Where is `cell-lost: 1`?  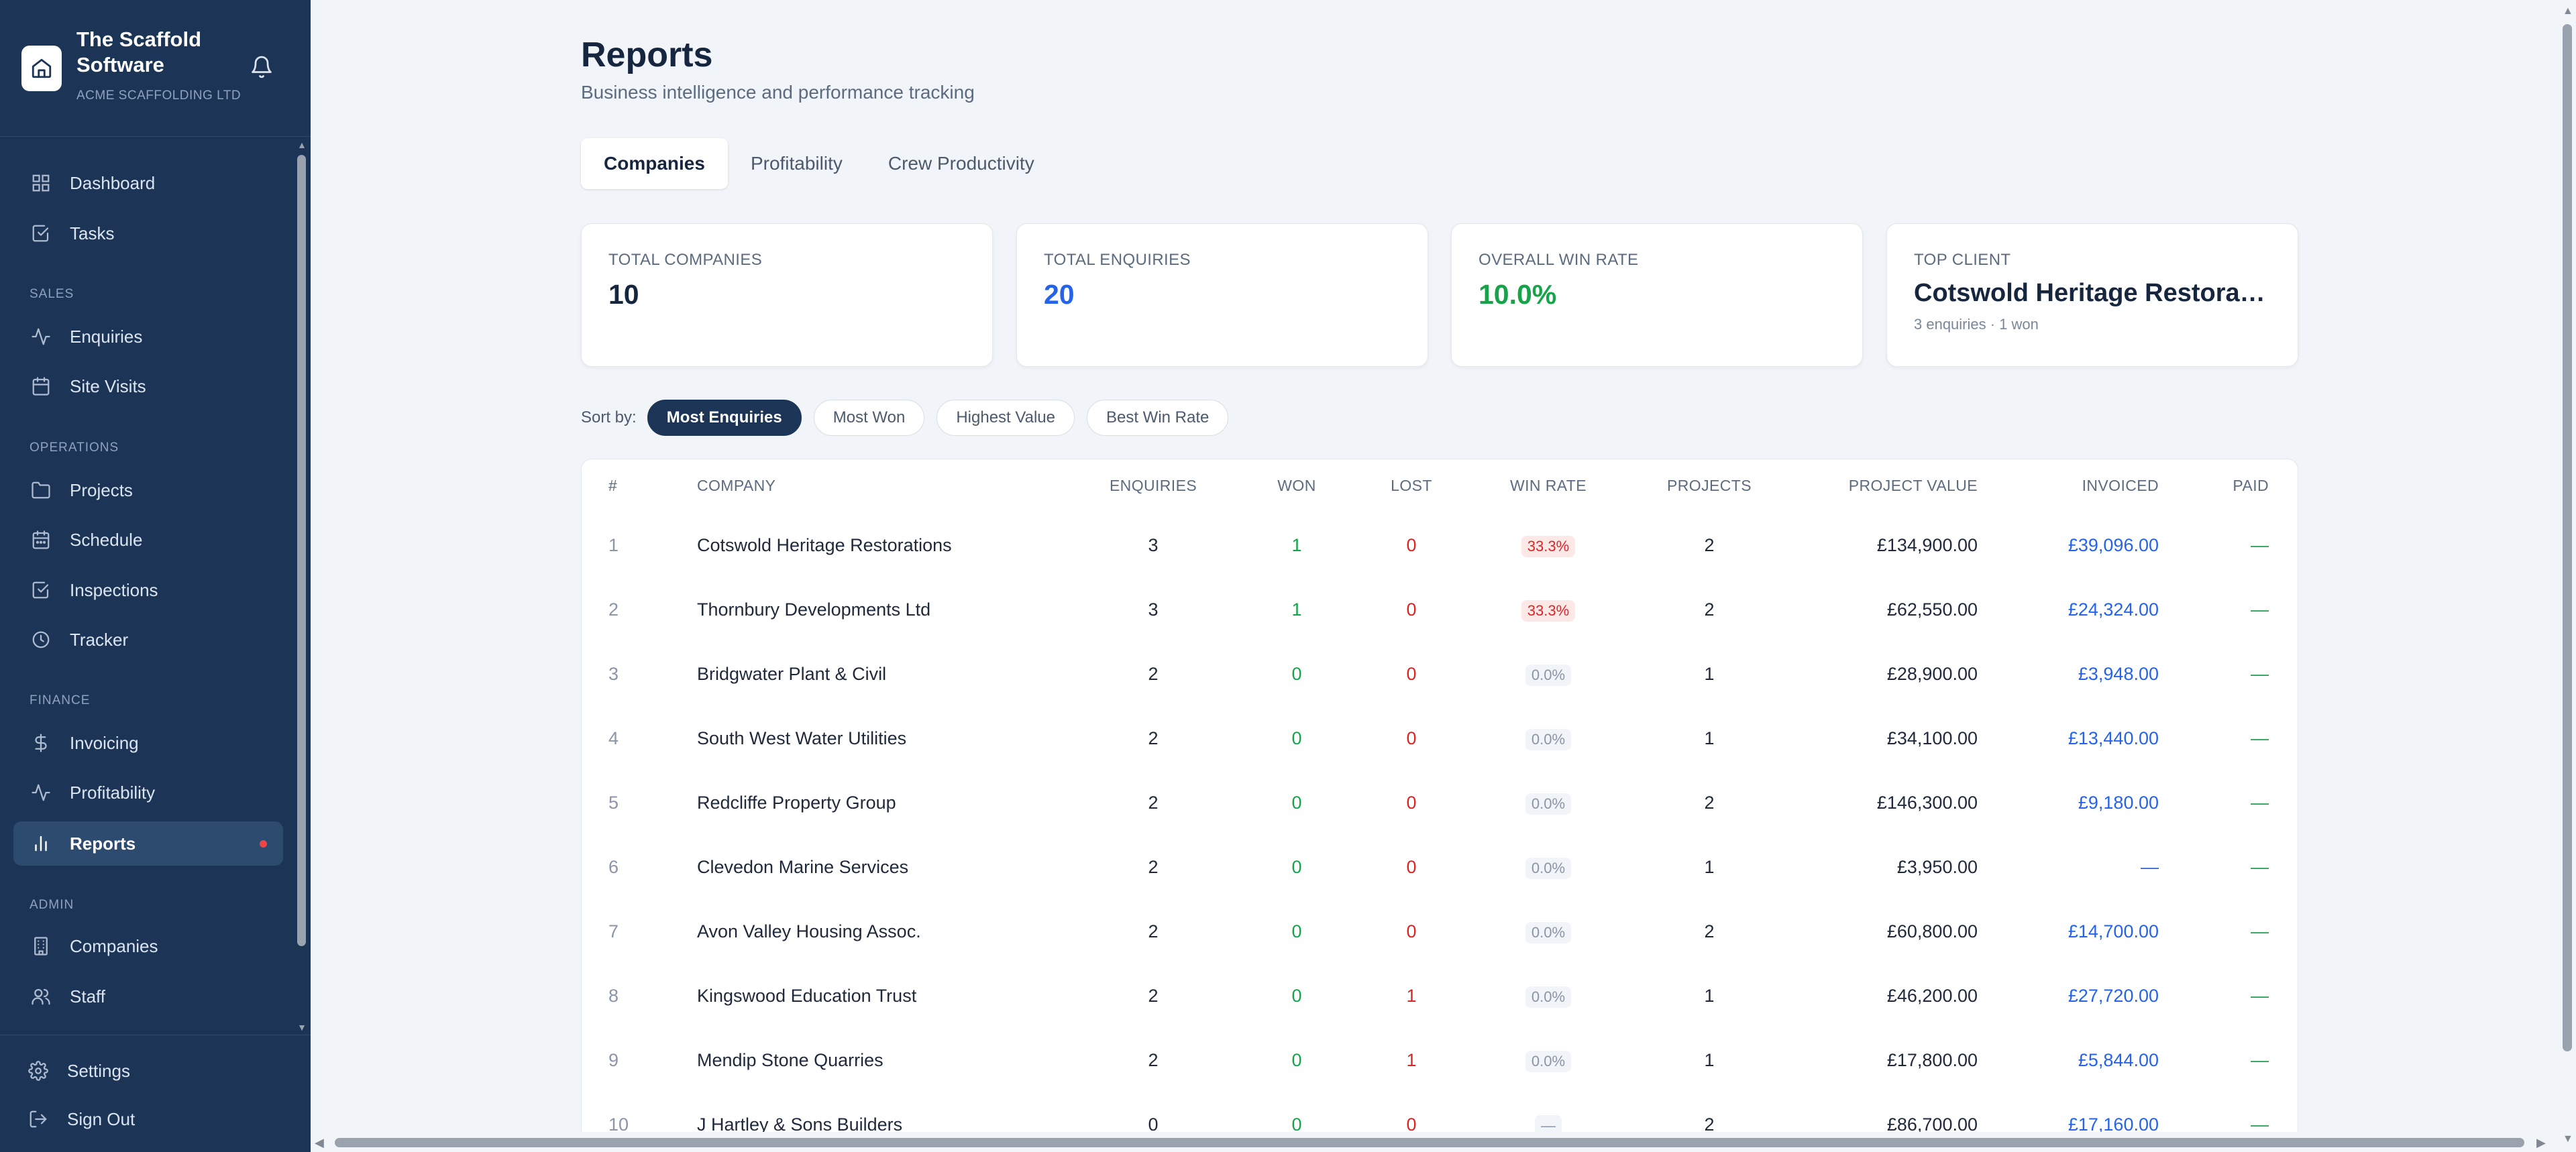
cell-lost: 1 is located at coordinates (1411, 1060).